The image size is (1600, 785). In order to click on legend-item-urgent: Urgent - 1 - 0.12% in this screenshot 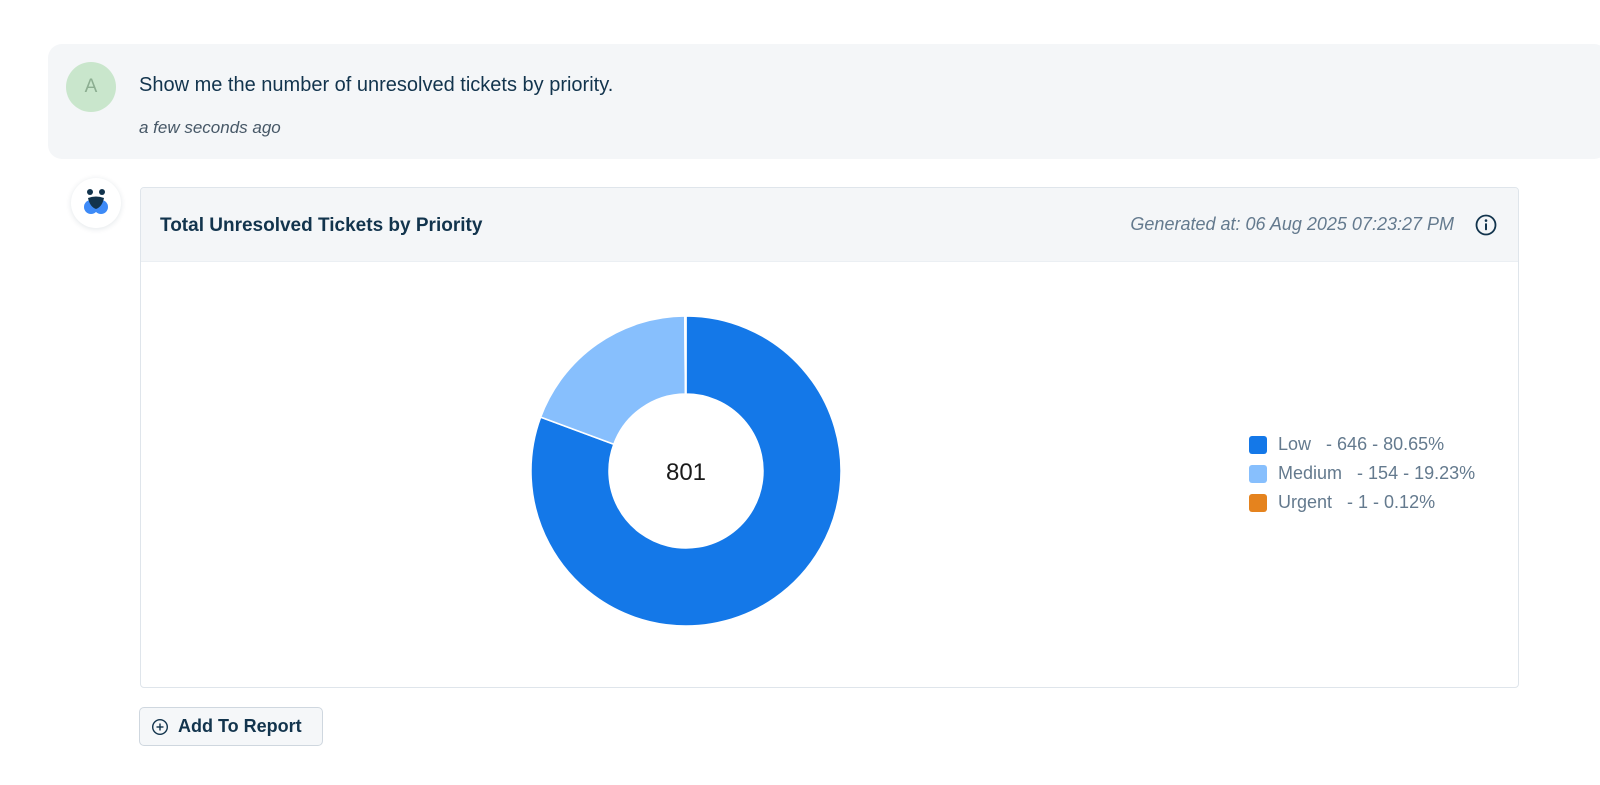, I will do `click(1362, 502)`.